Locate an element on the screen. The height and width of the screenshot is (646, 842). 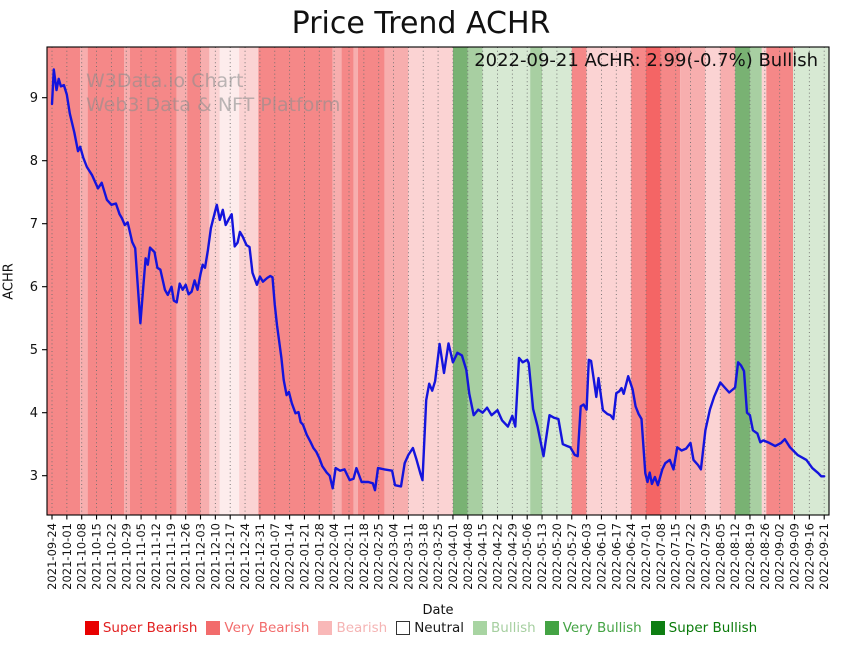
x-tick-label: 2022-08-12 is located at coordinates (735, 556).